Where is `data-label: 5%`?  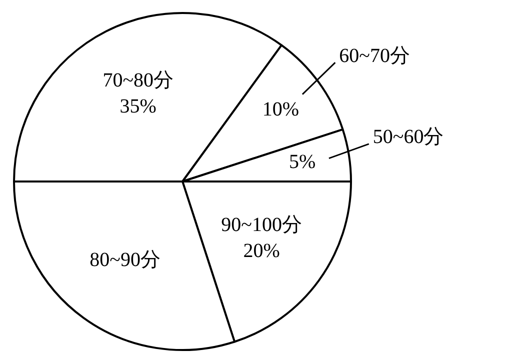
data-label: 5% is located at coordinates (302, 161).